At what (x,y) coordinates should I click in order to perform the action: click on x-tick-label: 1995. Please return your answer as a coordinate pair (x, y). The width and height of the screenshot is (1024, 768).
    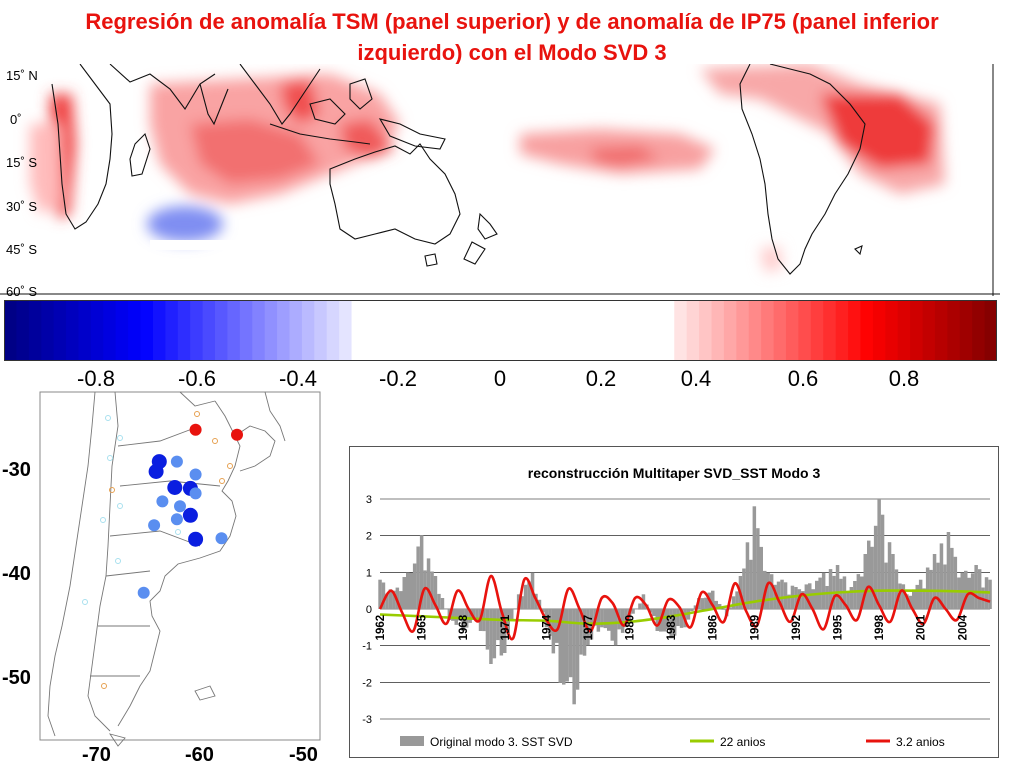
    Looking at the image, I should click on (839, 627).